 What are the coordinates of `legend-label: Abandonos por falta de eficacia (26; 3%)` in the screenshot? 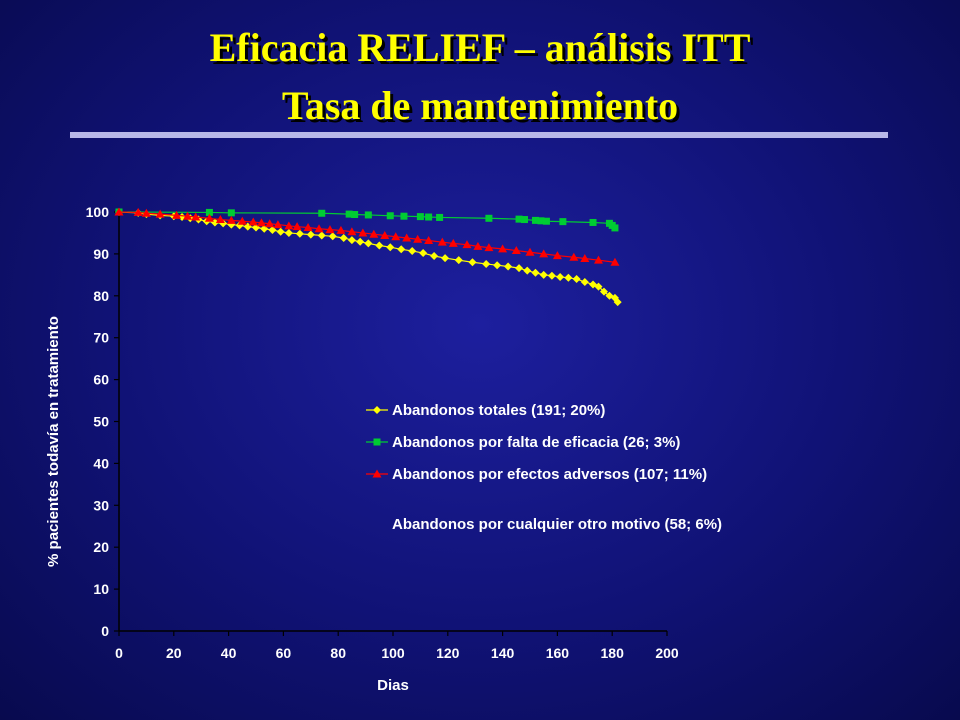 It's located at (536, 442).